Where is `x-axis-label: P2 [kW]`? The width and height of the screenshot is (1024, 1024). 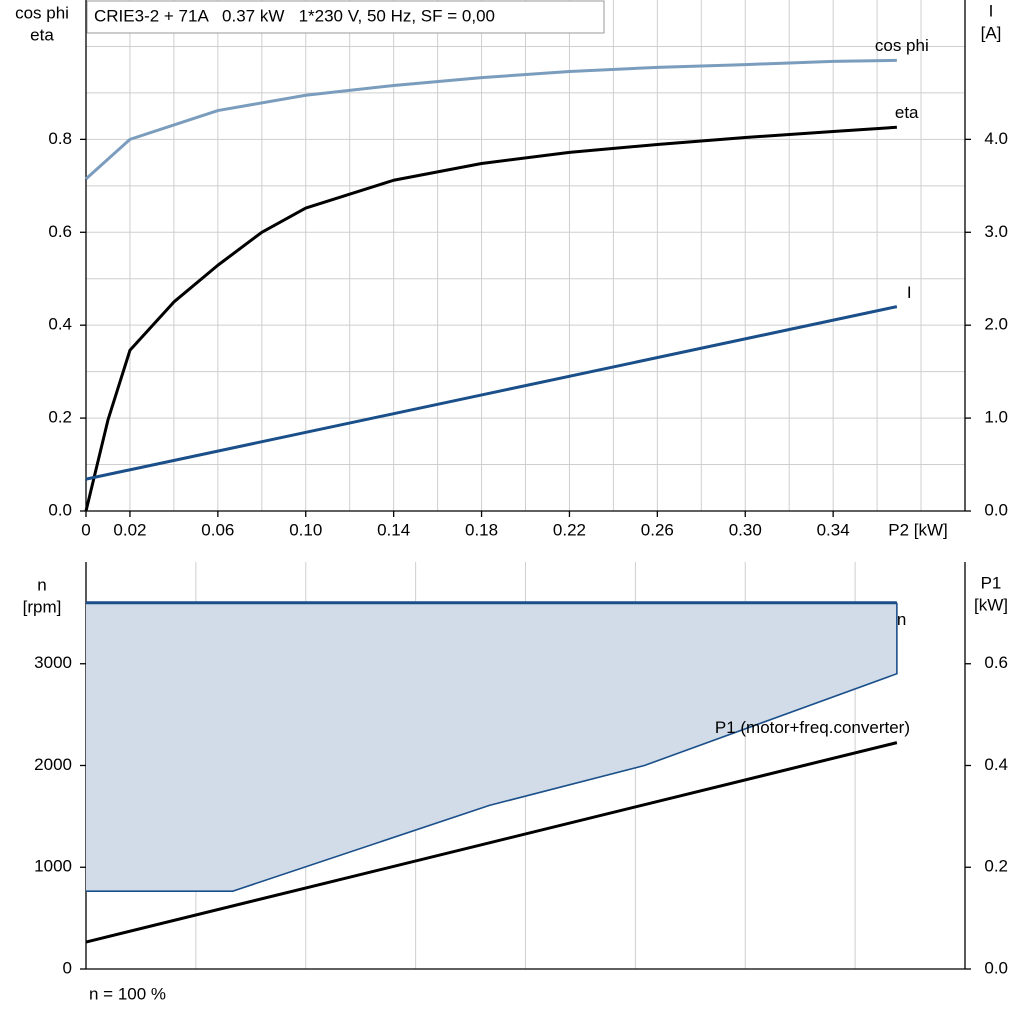
x-axis-label: P2 [kW] is located at coordinates (918, 529).